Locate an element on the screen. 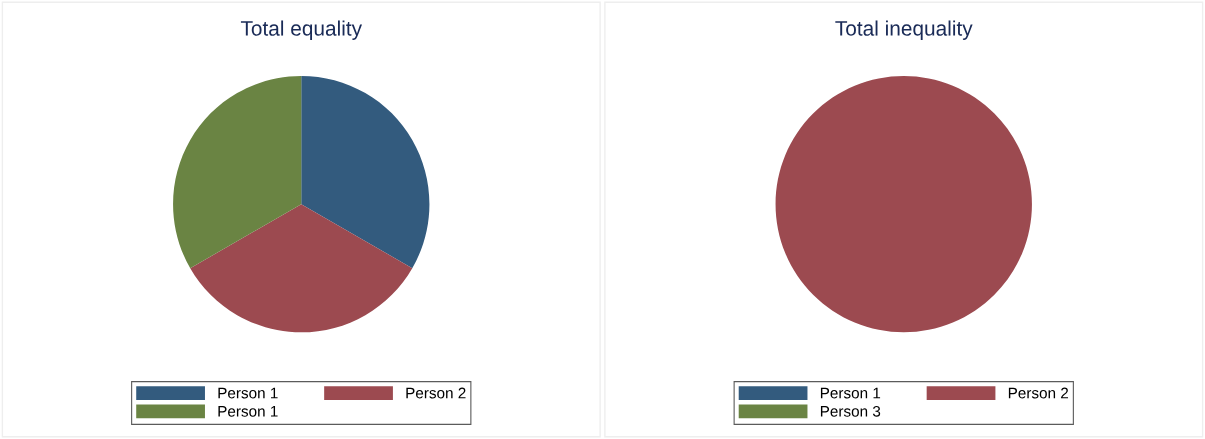 The image size is (1205, 439). legend-label: Person 3 is located at coordinates (850, 411).